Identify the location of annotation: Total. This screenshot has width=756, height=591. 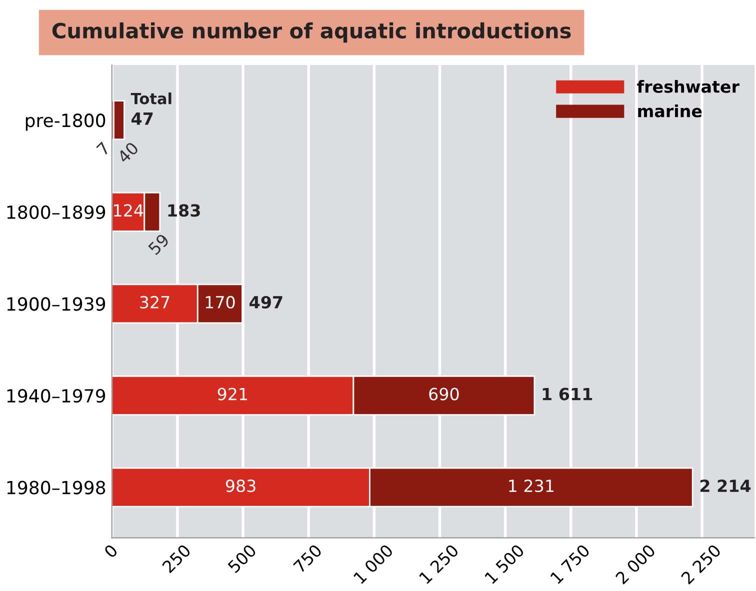
(151, 98).